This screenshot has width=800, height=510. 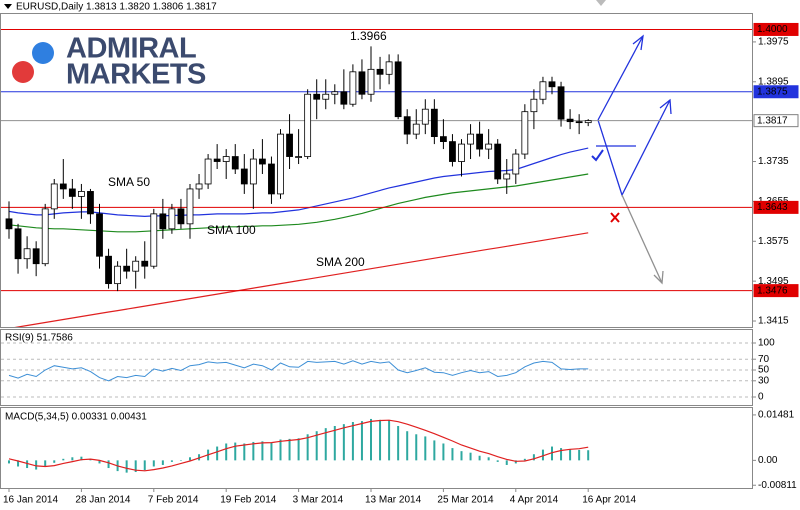 What do you see at coordinates (136, 75) in the screenshot?
I see `logo-line2: MARKETS` at bounding box center [136, 75].